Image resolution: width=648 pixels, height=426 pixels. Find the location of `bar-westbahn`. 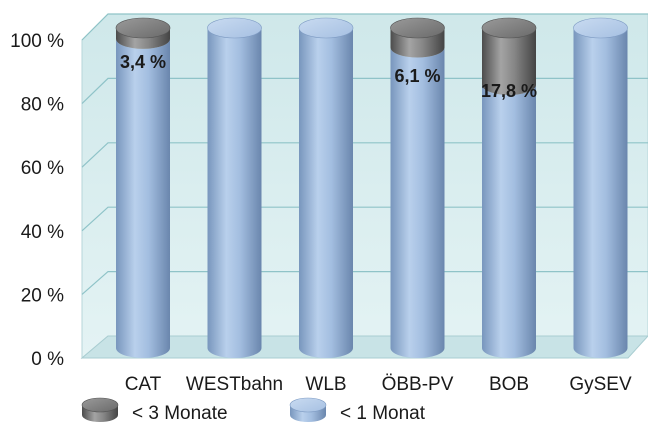

bar-westbahn is located at coordinates (234, 187).